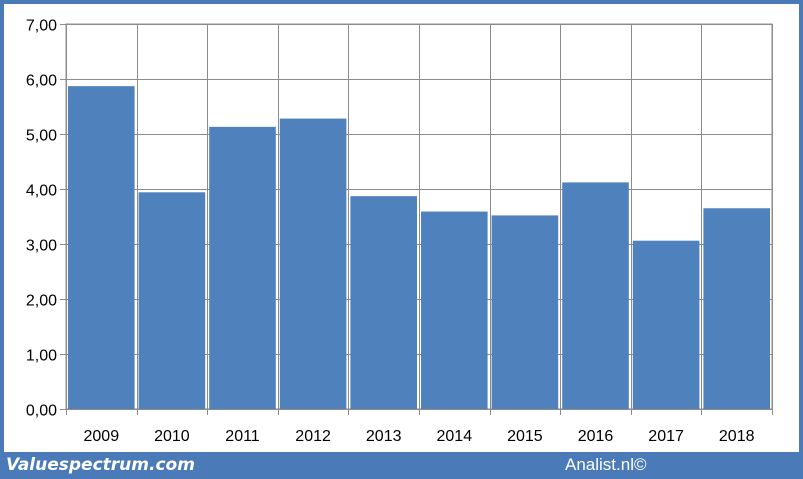 This screenshot has height=479, width=803. I want to click on brand-label: Valuespectrum.com, so click(100, 465).